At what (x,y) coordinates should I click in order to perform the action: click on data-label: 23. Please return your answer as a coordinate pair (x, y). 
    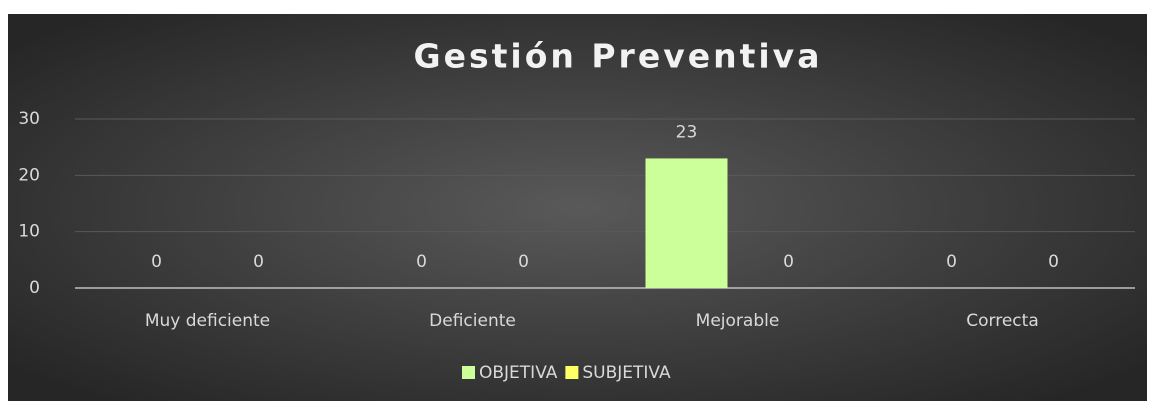
    Looking at the image, I should click on (687, 132).